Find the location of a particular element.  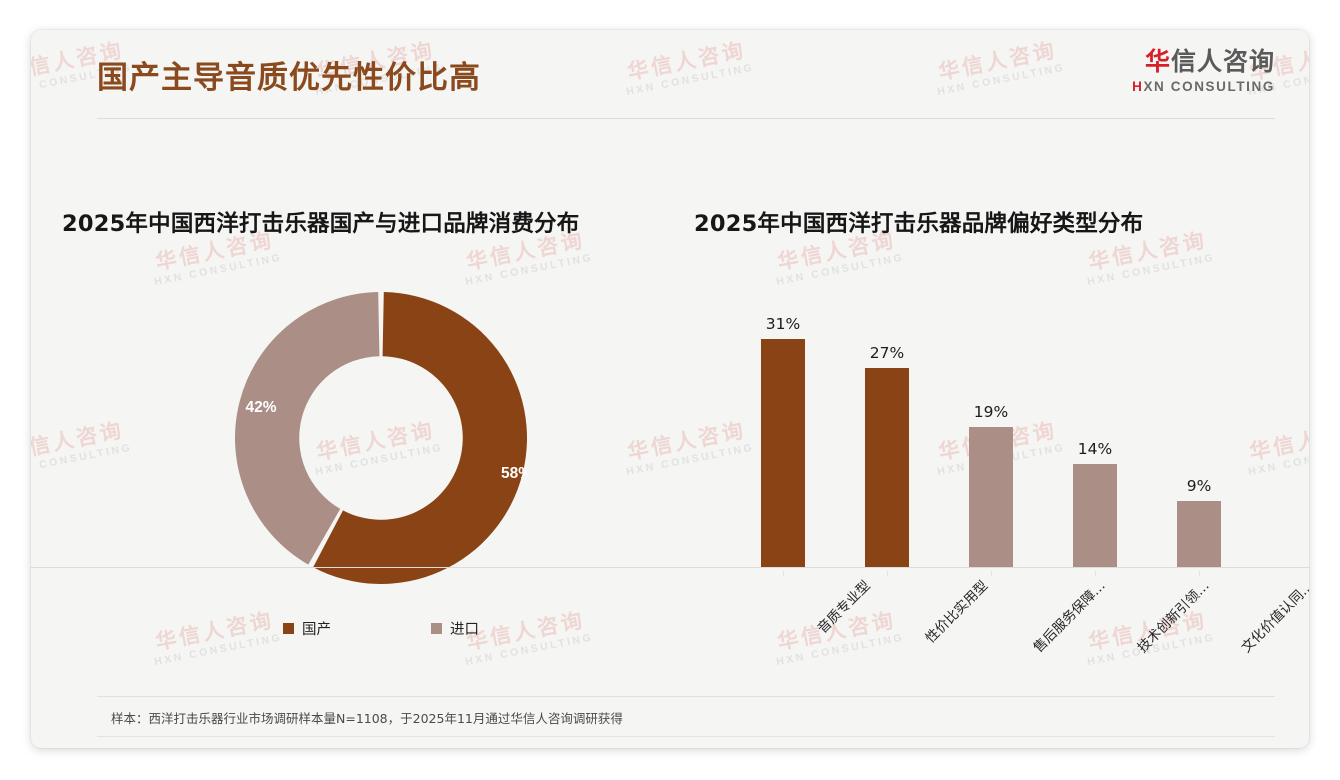

donut-legend: 国产 进口 is located at coordinates (381, 628).